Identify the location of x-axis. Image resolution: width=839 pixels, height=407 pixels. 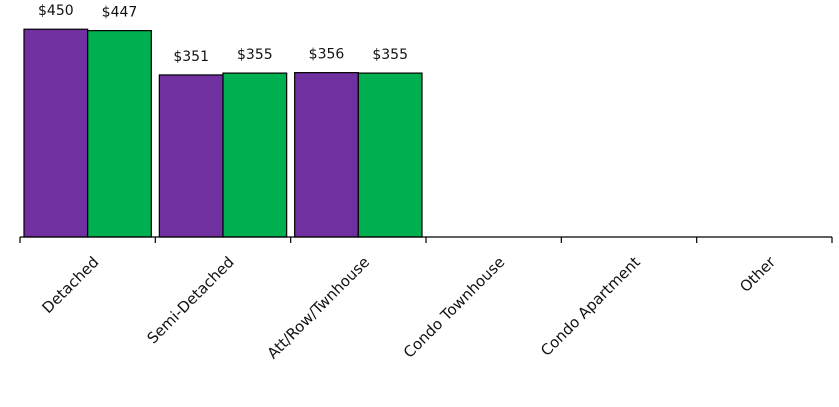
(426, 239).